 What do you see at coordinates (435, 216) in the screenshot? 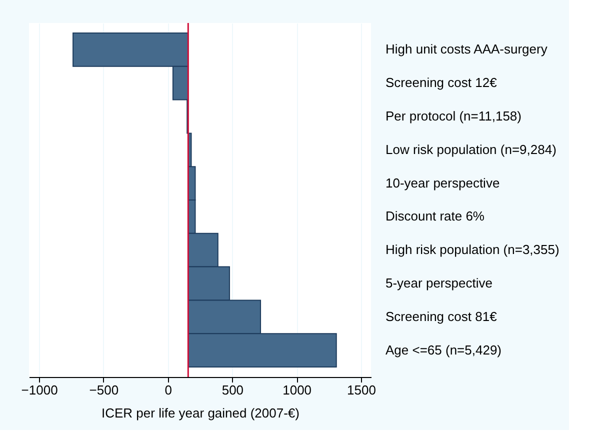
I see `y-tick-label: Discount rate 6%` at bounding box center [435, 216].